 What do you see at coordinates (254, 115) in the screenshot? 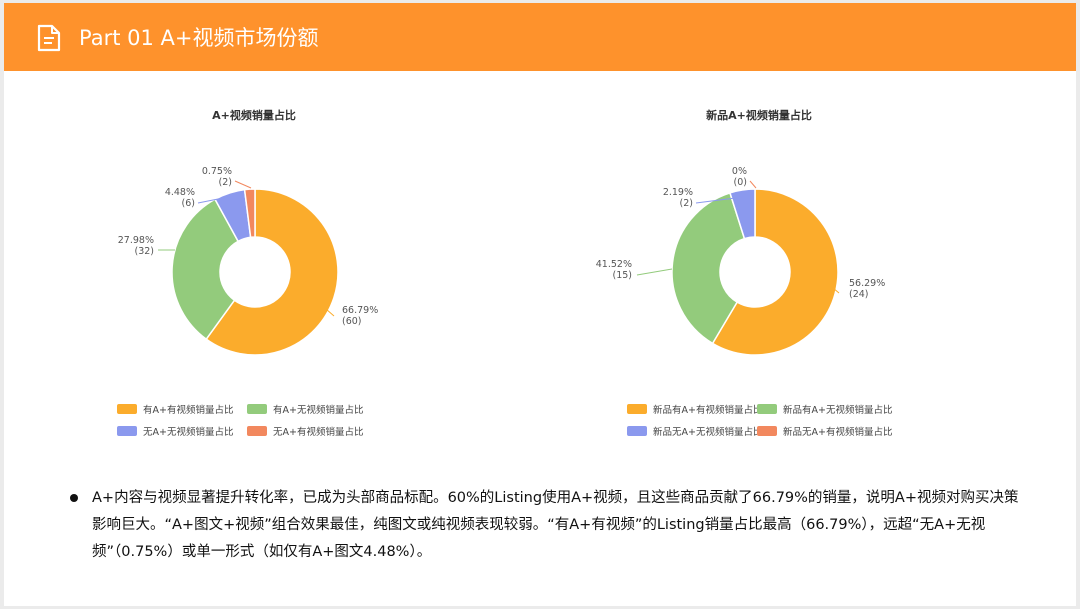
I see `chart-1-title: A+视频销量占比` at bounding box center [254, 115].